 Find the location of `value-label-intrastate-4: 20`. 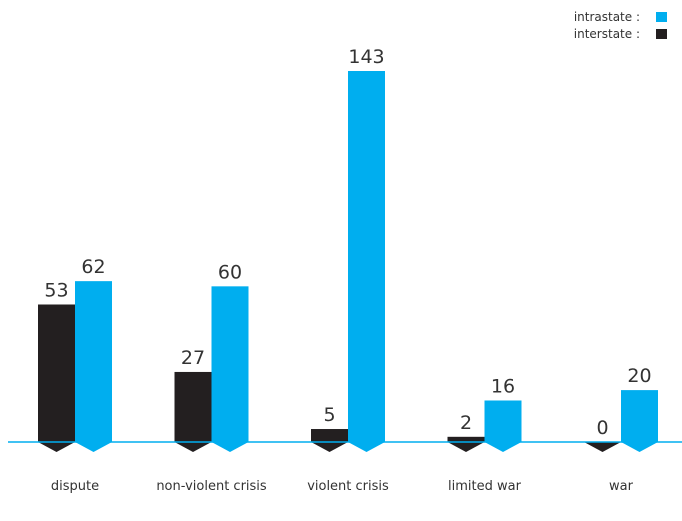

value-label-intrastate-4: 20 is located at coordinates (639, 376).